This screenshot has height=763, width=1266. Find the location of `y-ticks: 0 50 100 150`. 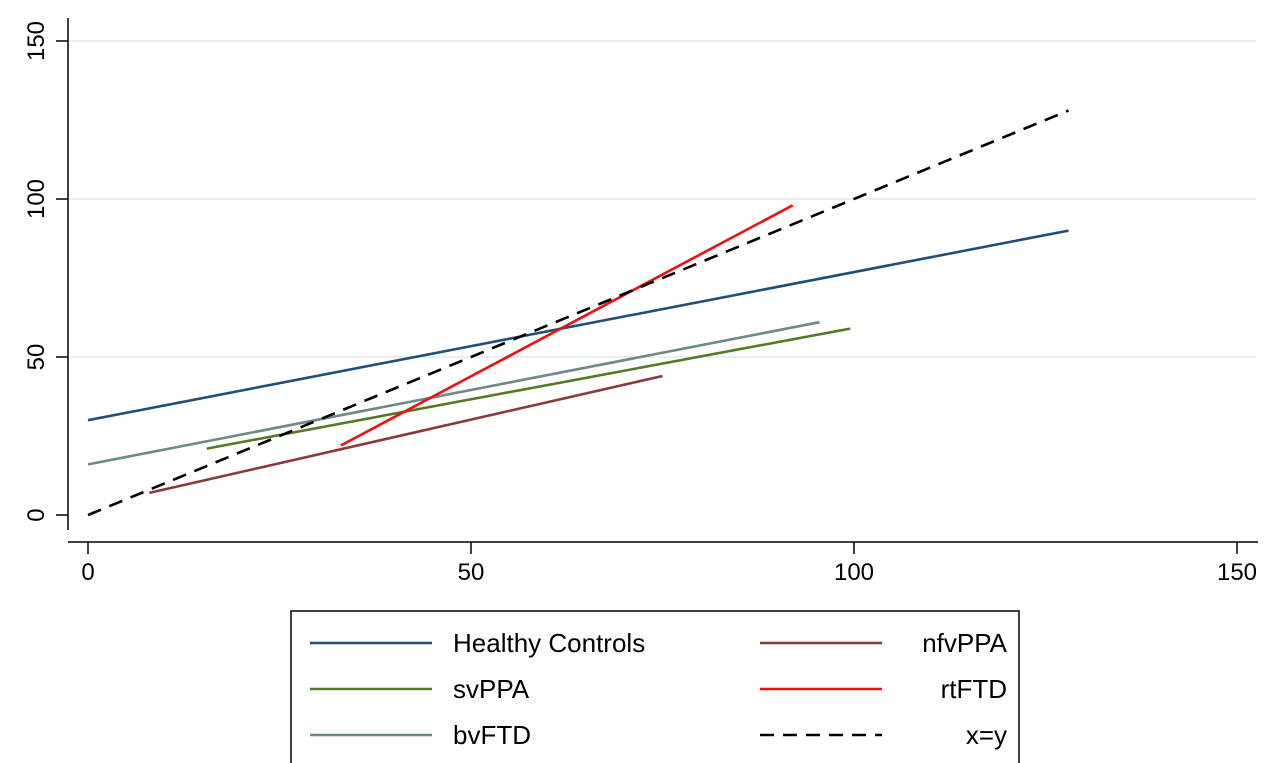

y-ticks: 0 50 100 150 is located at coordinates (45, 271).